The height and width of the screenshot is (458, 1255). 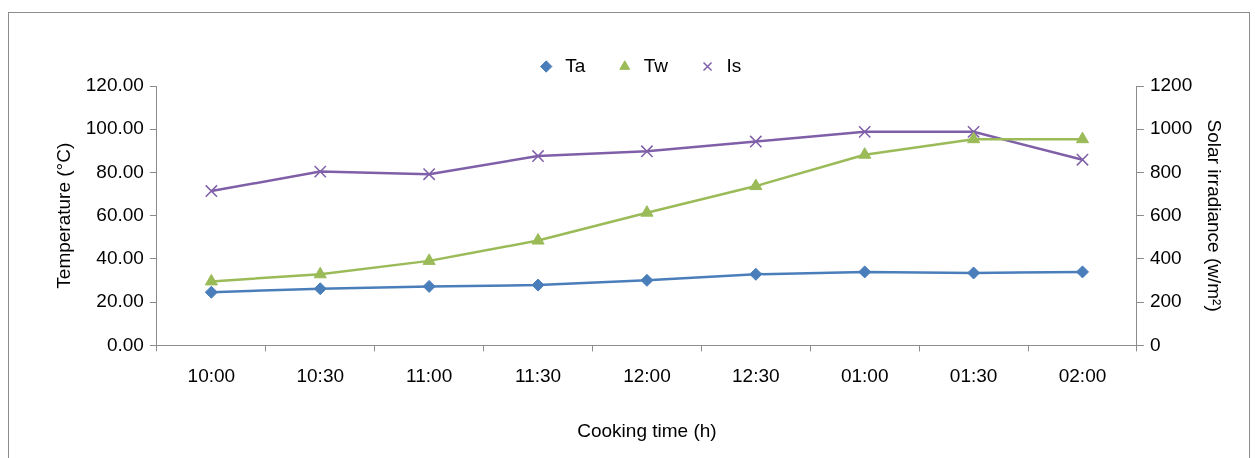 I want to click on y2-tick-label: 200, so click(x=1165, y=301).